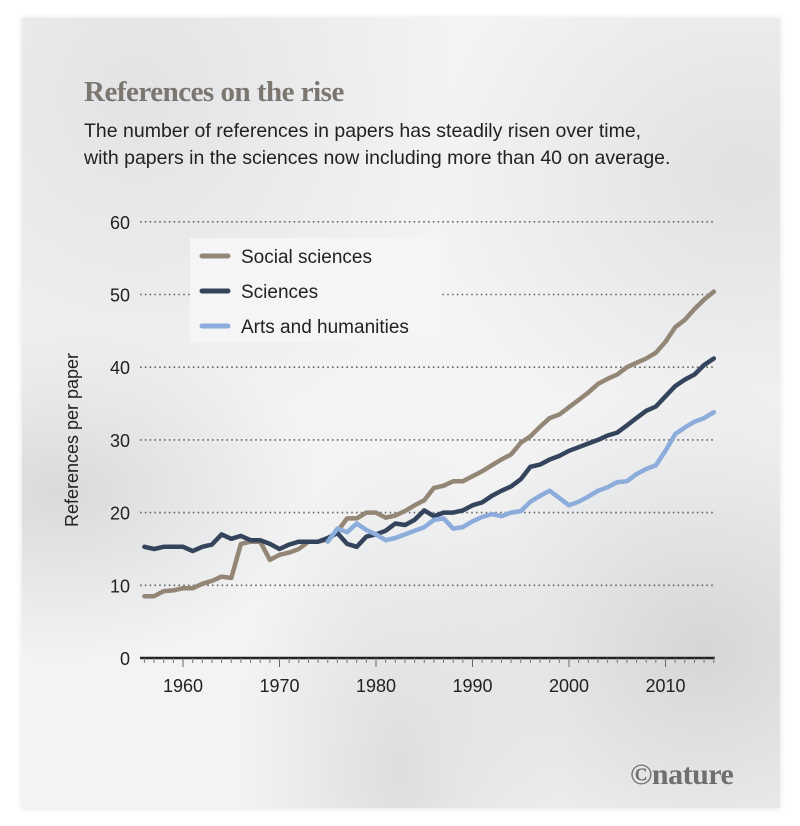 This screenshot has width=800, height=826. Describe the element at coordinates (120, 368) in the screenshot. I see `y-tick-label: 40` at that location.